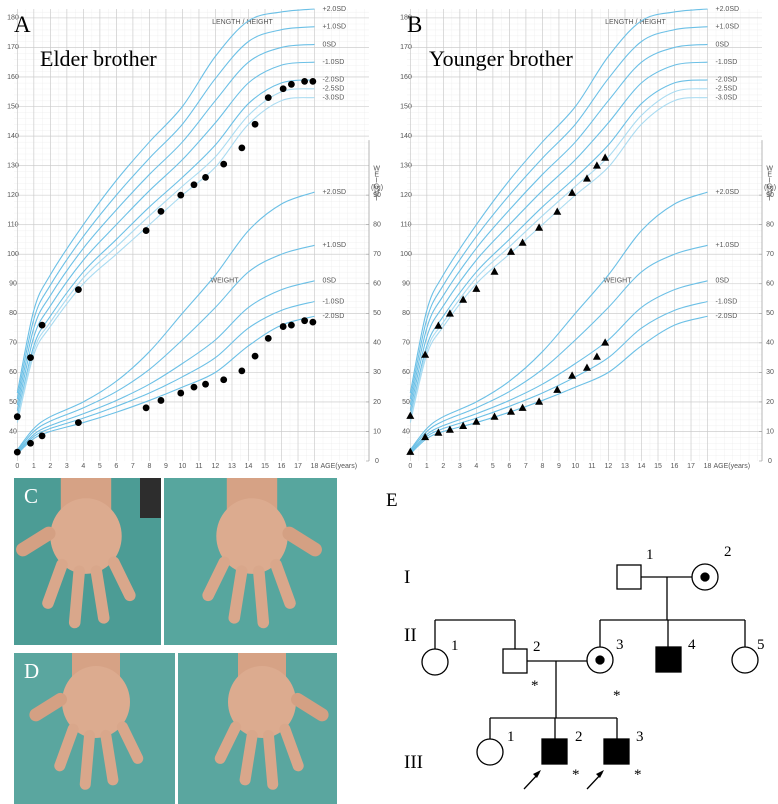 The width and height of the screenshot is (778, 804). Describe the element at coordinates (13, 136) in the screenshot. I see `y-tick-label: 140` at that location.